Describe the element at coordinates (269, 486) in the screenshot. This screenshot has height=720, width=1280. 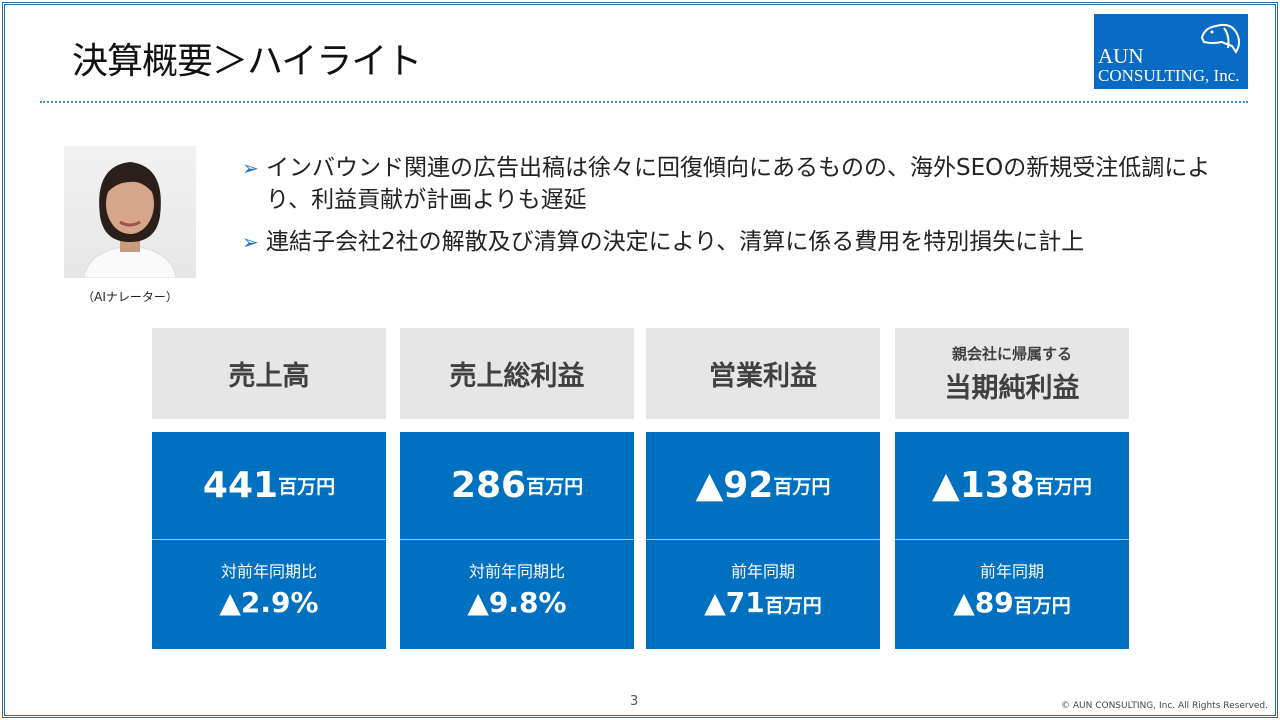
I see `card-value: 441 百万円` at that location.